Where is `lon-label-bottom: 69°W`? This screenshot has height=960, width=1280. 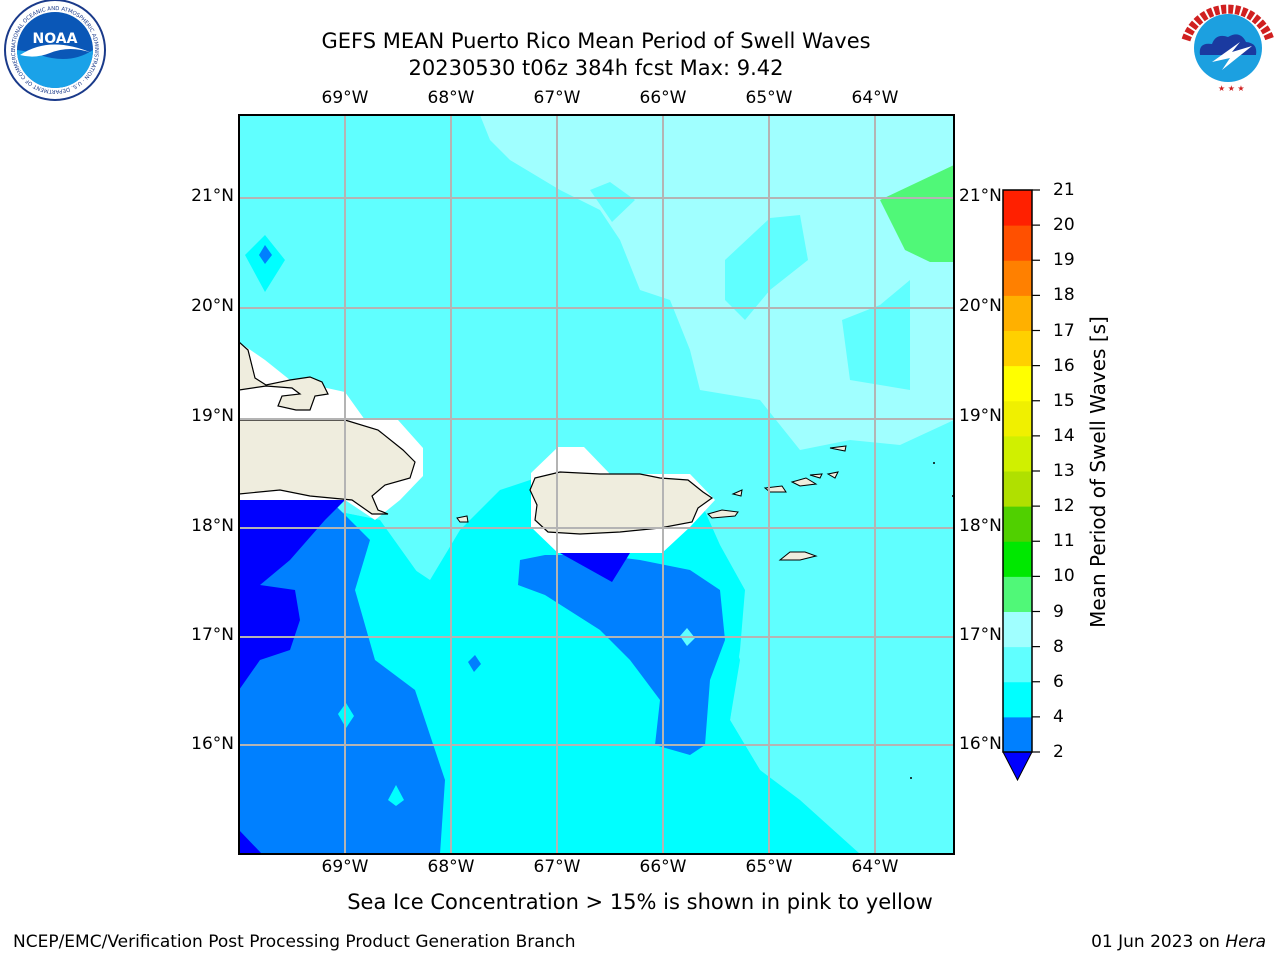
lon-label-bottom: 69°W is located at coordinates (345, 867).